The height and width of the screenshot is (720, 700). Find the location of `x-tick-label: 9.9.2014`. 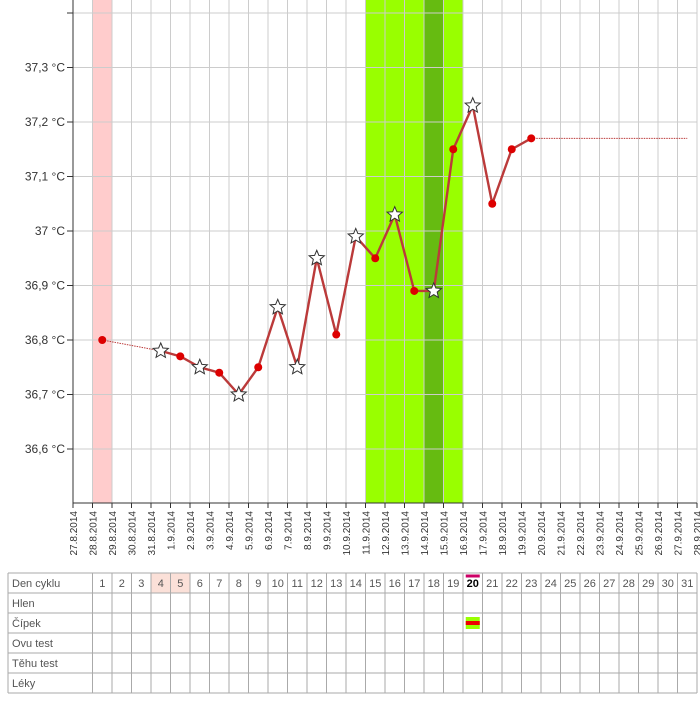

x-tick-label: 9.9.2014 is located at coordinates (328, 530).